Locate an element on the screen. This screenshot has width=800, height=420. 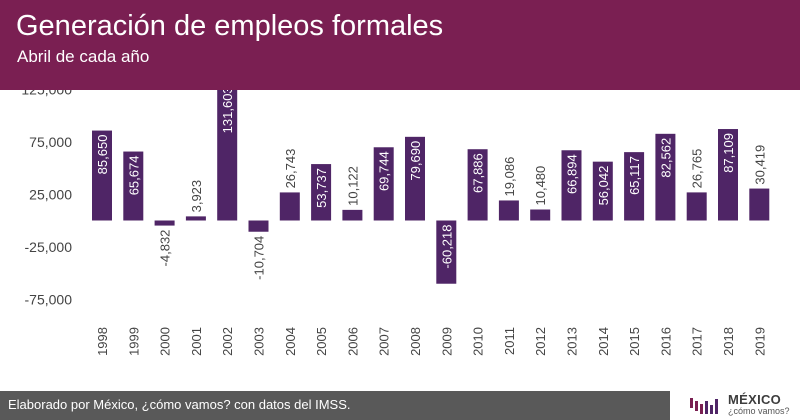
bar-value-label: 69,744 is located at coordinates (384, 171).